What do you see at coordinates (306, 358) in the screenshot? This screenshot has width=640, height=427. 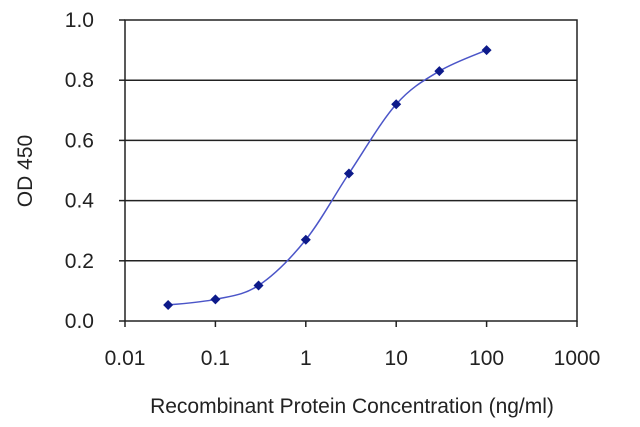 I see `x-tick-label: 1` at bounding box center [306, 358].